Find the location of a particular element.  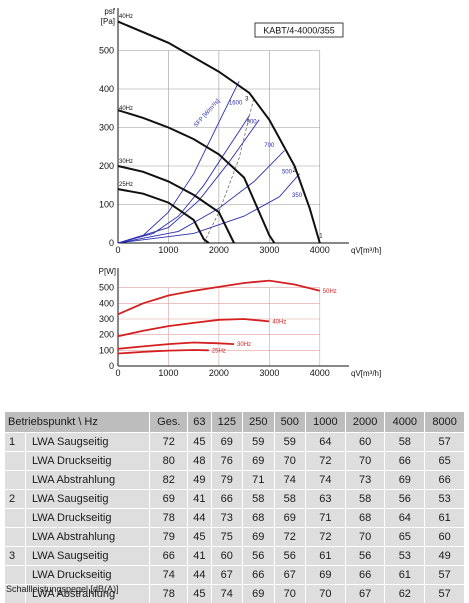

y-axis-unit: [Pa] is located at coordinates (108, 21).